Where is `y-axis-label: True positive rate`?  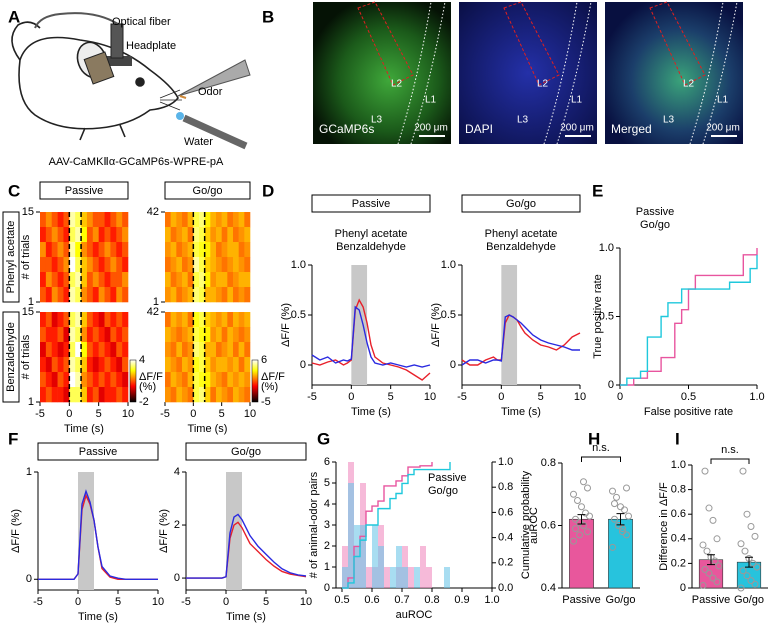 y-axis-label: True positive rate is located at coordinates (598, 316).